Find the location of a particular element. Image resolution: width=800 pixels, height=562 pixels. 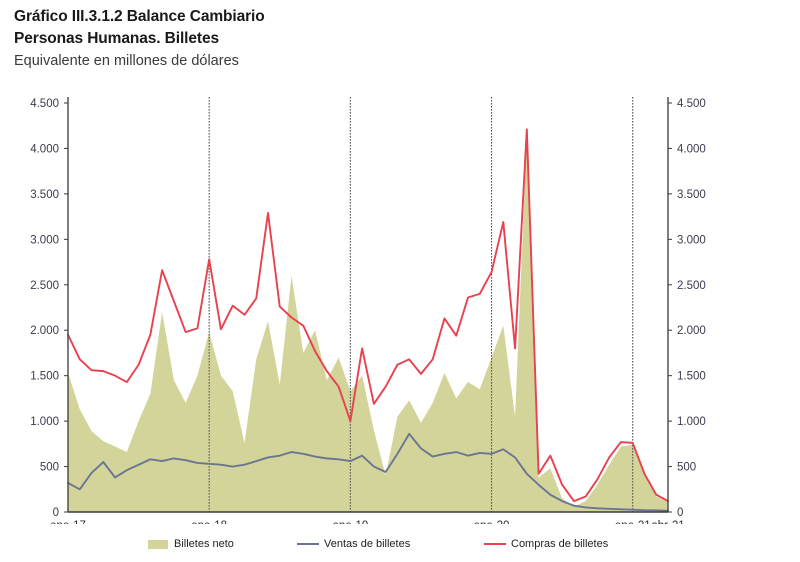

legend-item-ventas-de-billetes: Ventas de billetes is located at coordinates (353, 544).